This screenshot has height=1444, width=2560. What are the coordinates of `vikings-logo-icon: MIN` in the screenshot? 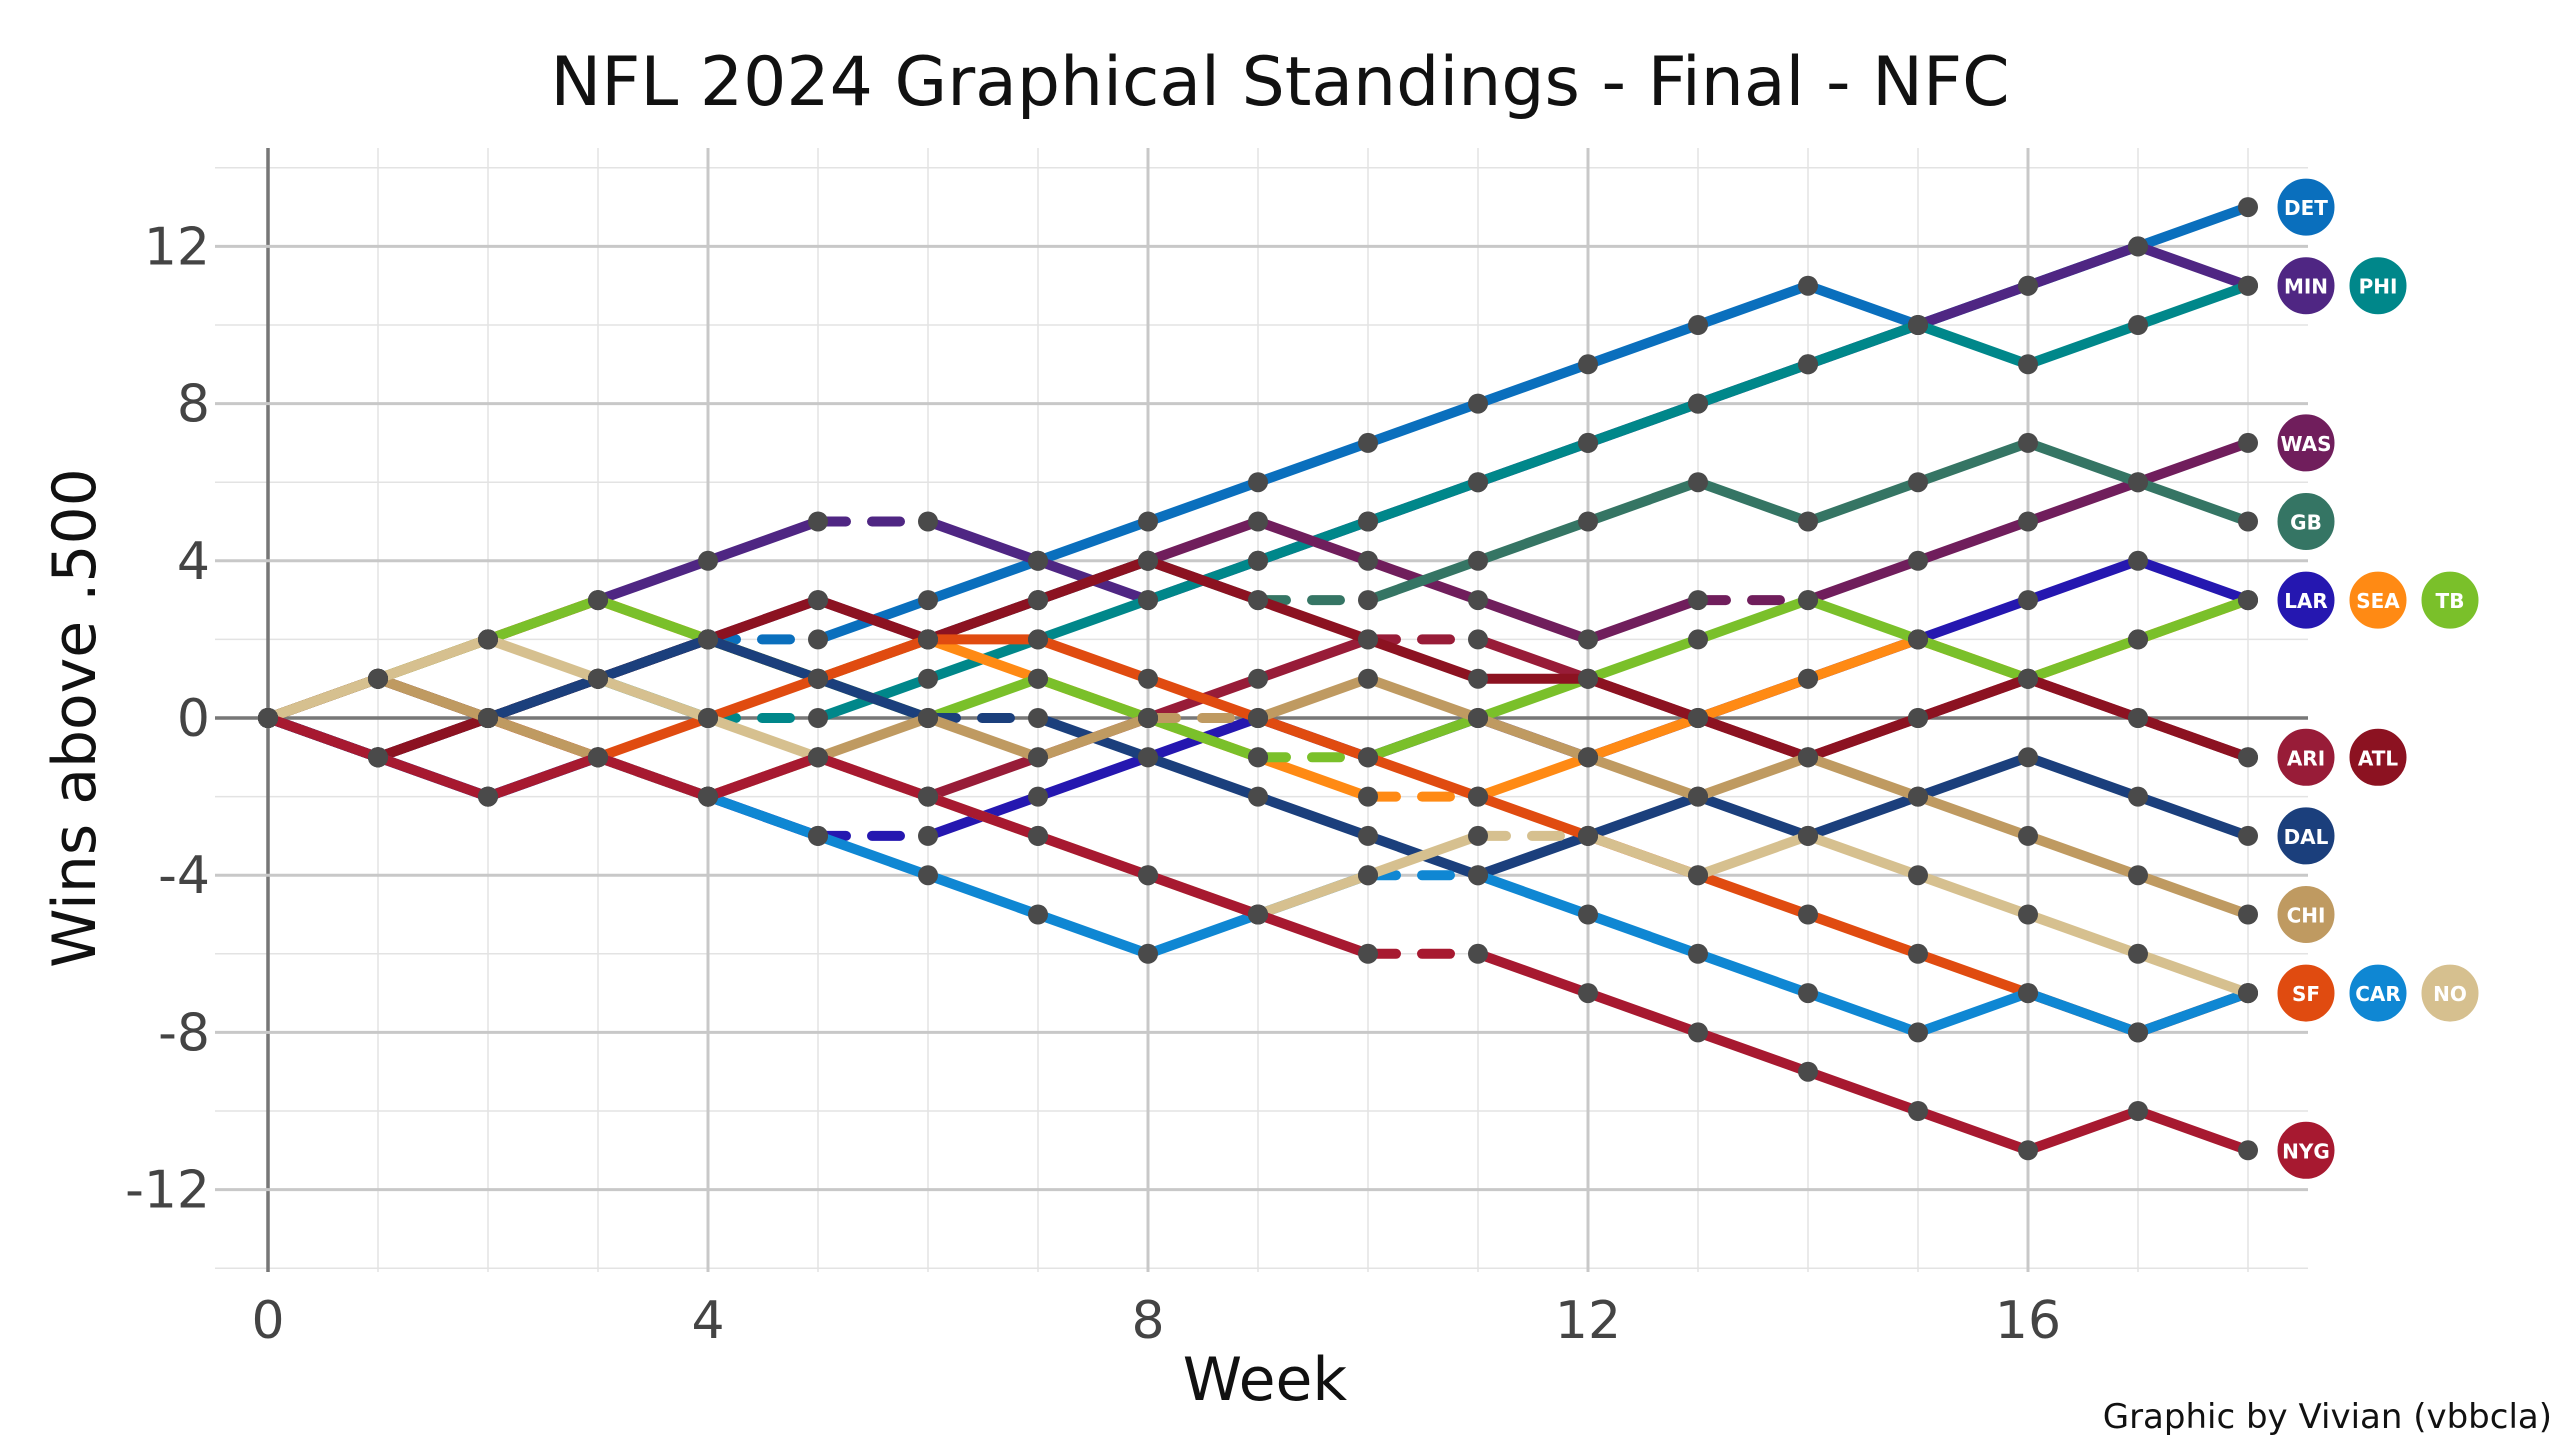 It's located at (2306, 286).